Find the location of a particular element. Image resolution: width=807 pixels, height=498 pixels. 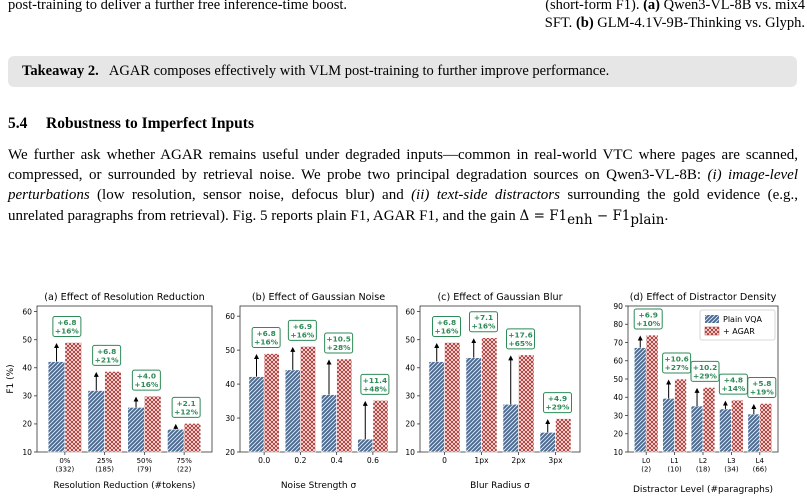

takeaway-label: Takeaway 2. is located at coordinates (60, 71).